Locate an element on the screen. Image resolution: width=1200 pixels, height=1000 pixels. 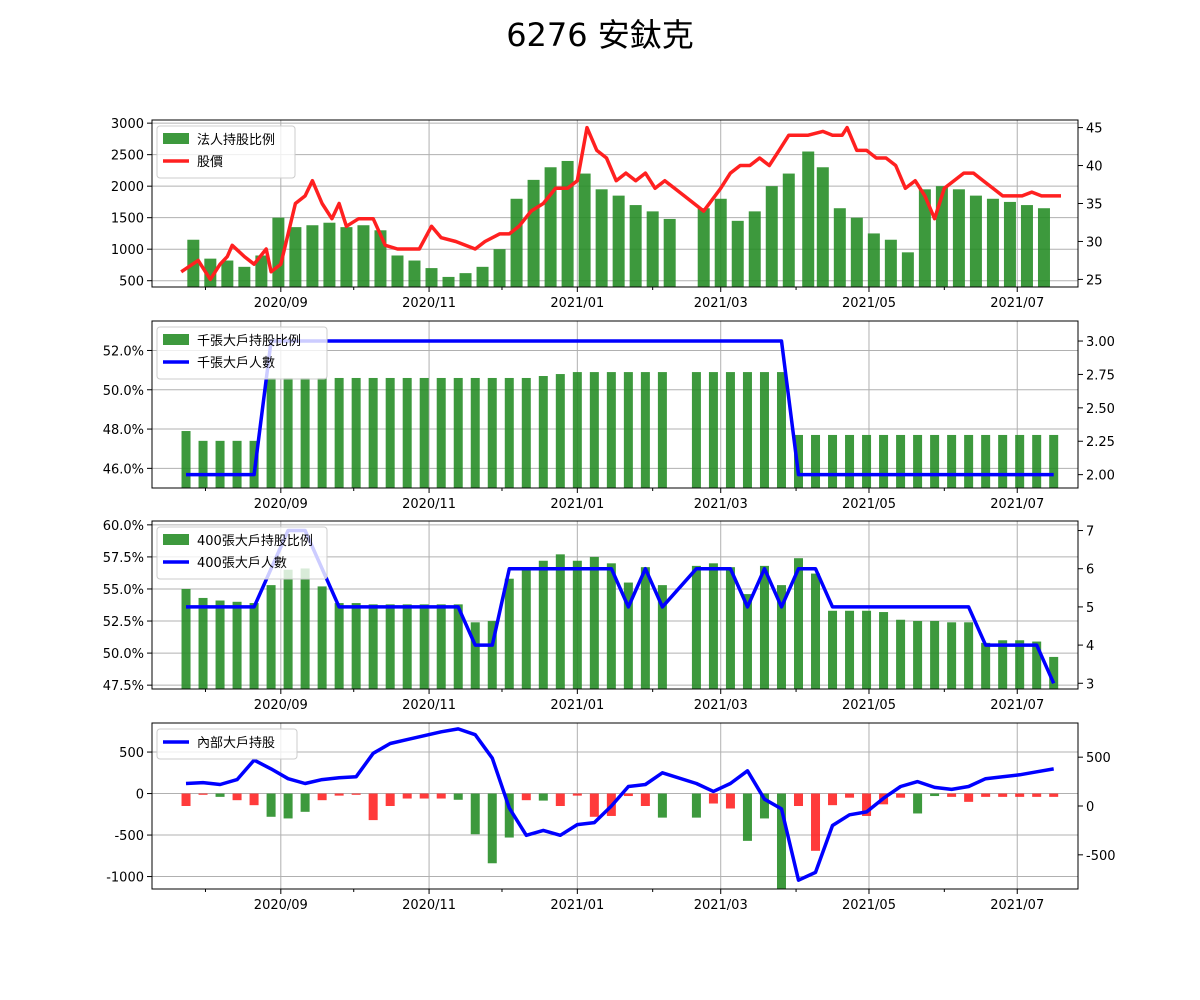
y-right-tick-label: -500 is located at coordinates (1101, 856).